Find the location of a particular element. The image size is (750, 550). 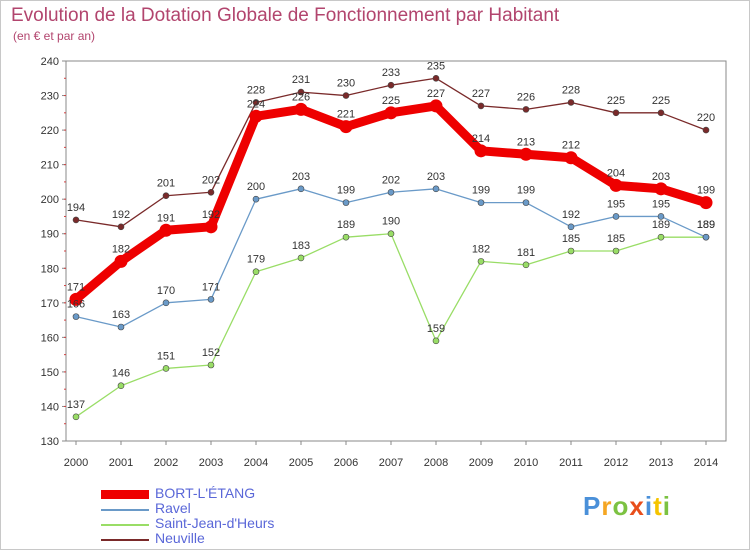

data-label: 137 is located at coordinates (76, 405).